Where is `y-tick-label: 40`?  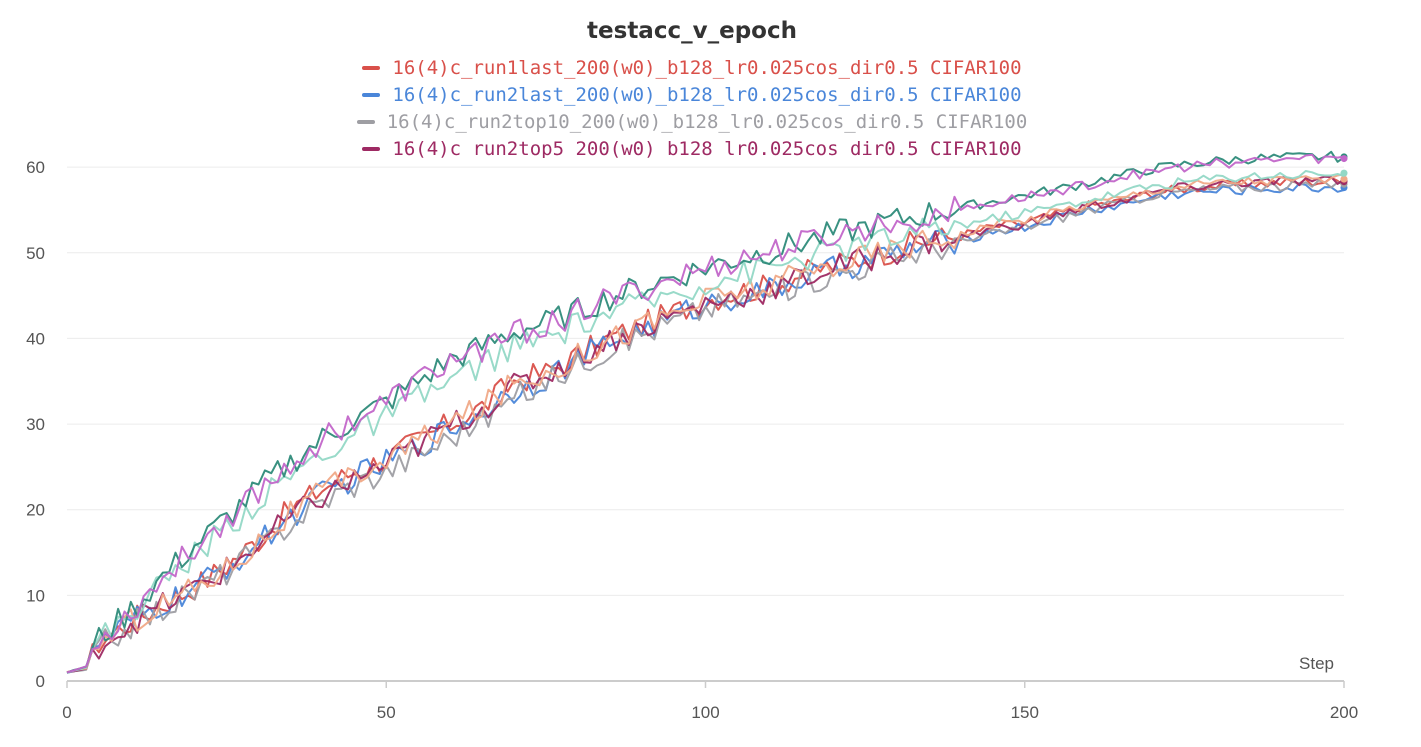 y-tick-label: 40 is located at coordinates (35, 338).